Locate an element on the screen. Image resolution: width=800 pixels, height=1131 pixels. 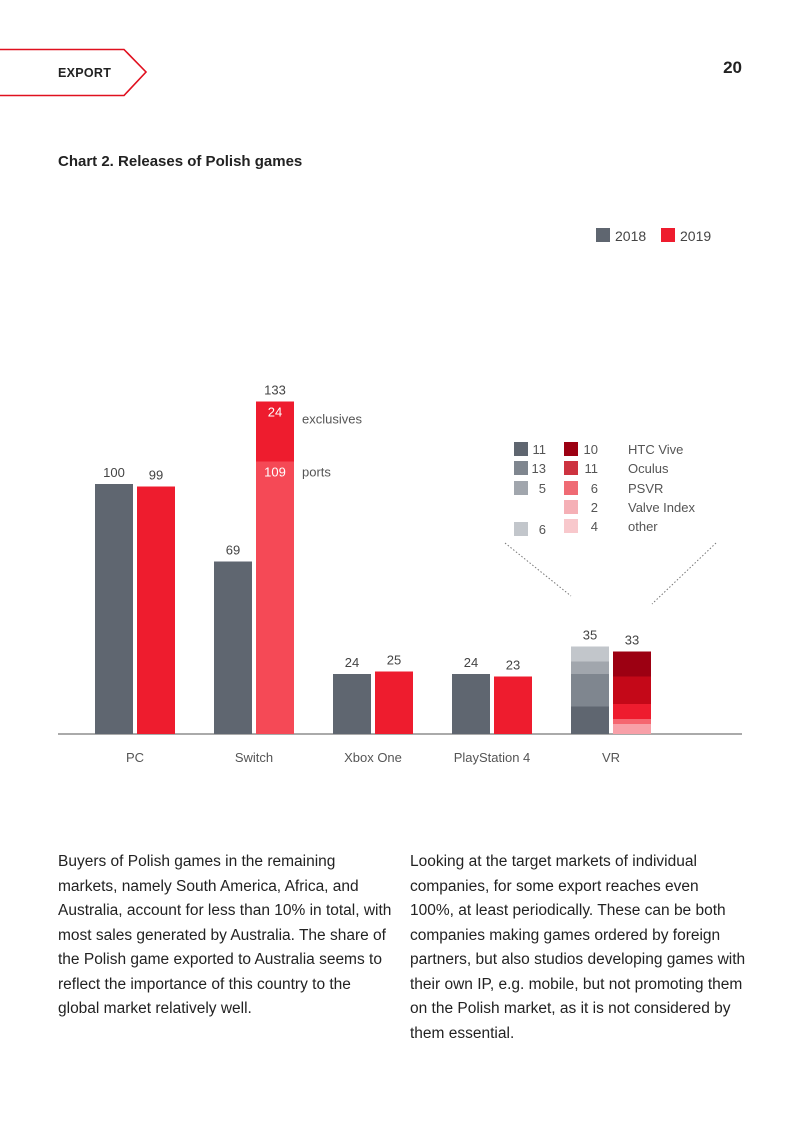
x-tick-label: PC is located at coordinates (135, 757).